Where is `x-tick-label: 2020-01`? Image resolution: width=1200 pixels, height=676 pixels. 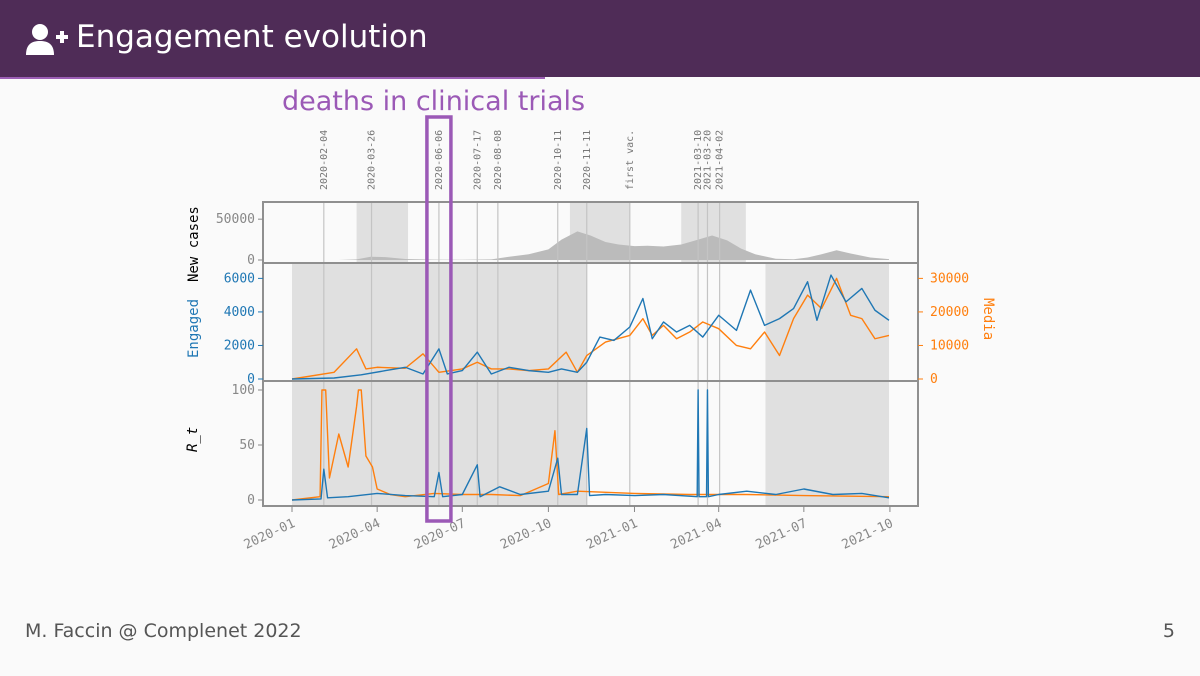
x-tick-label: 2020-01 is located at coordinates (270, 534).